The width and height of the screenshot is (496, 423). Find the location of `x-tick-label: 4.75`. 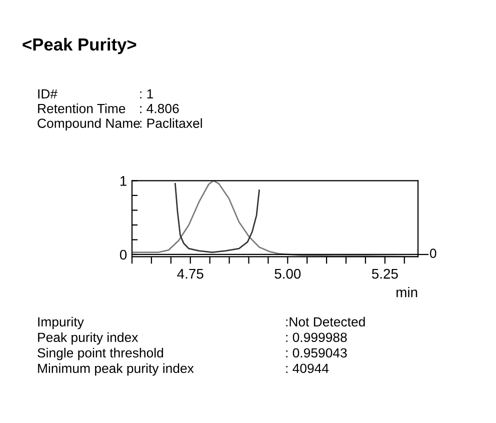

x-tick-label: 4.75 is located at coordinates (190, 274).